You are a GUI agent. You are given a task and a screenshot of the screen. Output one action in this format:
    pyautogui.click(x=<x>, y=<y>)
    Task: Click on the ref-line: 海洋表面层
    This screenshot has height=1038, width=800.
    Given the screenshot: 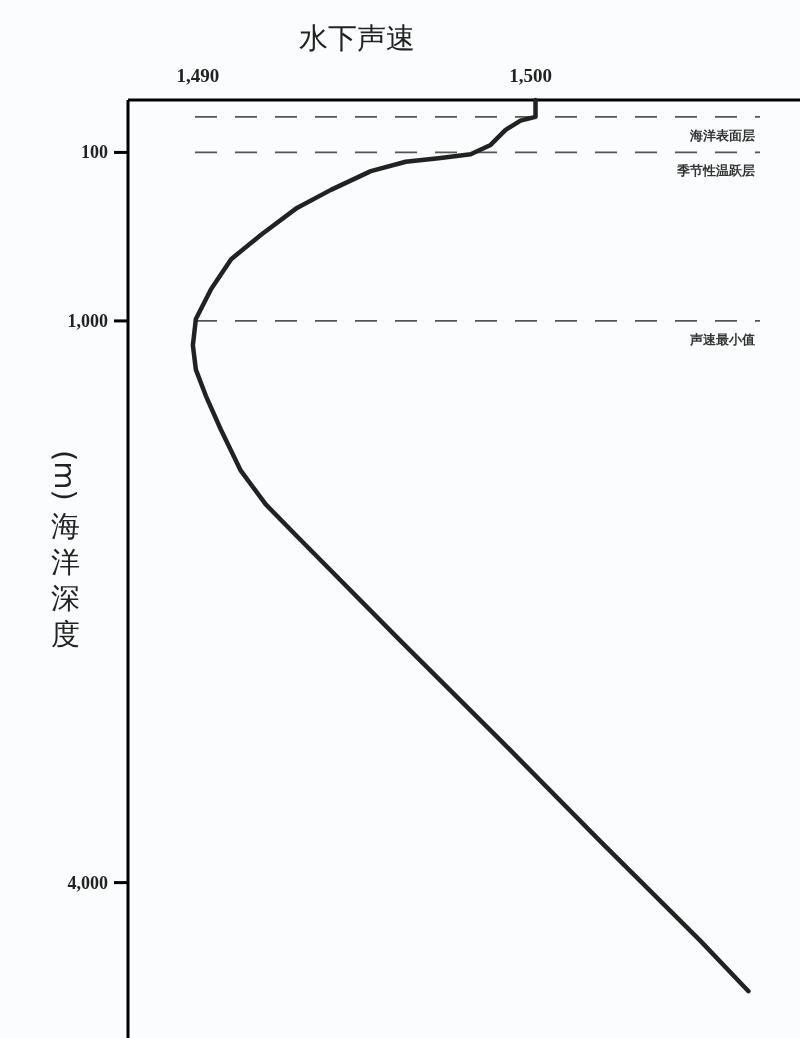 What is the action you would take?
    pyautogui.click(x=477, y=129)
    